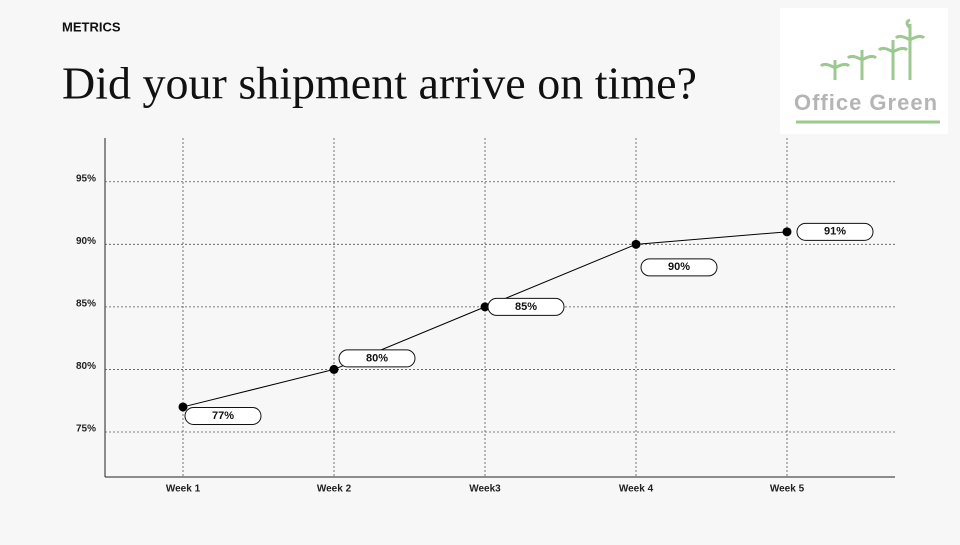 This screenshot has height=545, width=960. I want to click on y-tick-label: 90%, so click(86, 241).